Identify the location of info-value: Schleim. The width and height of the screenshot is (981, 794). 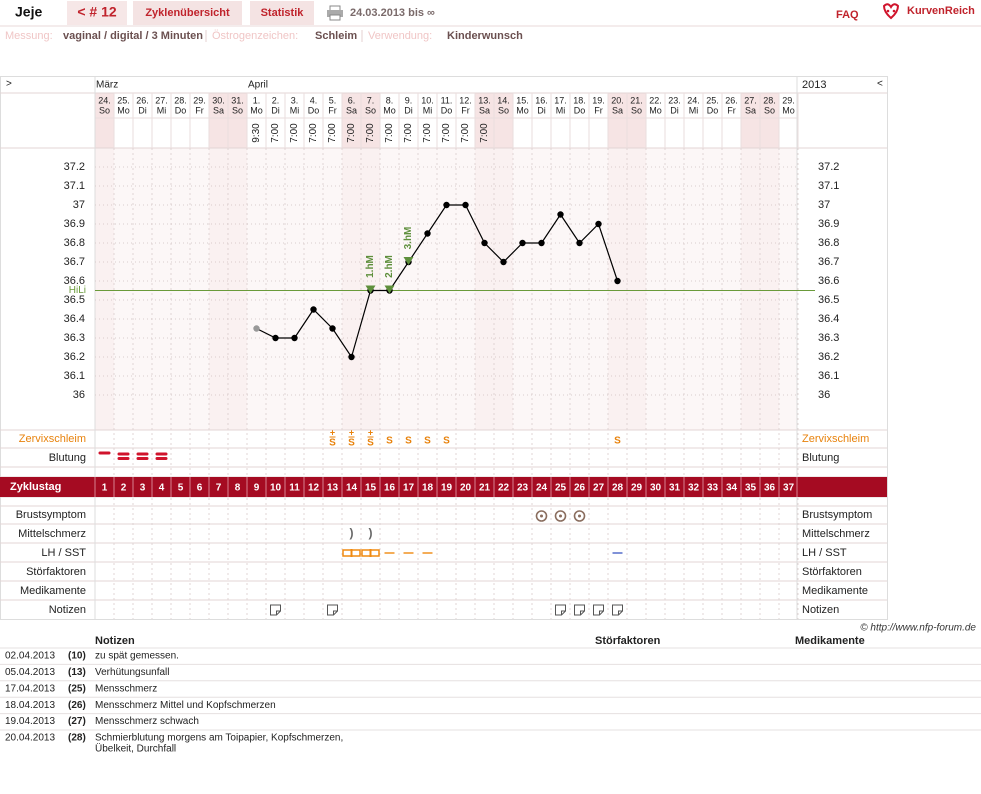
(336, 36).